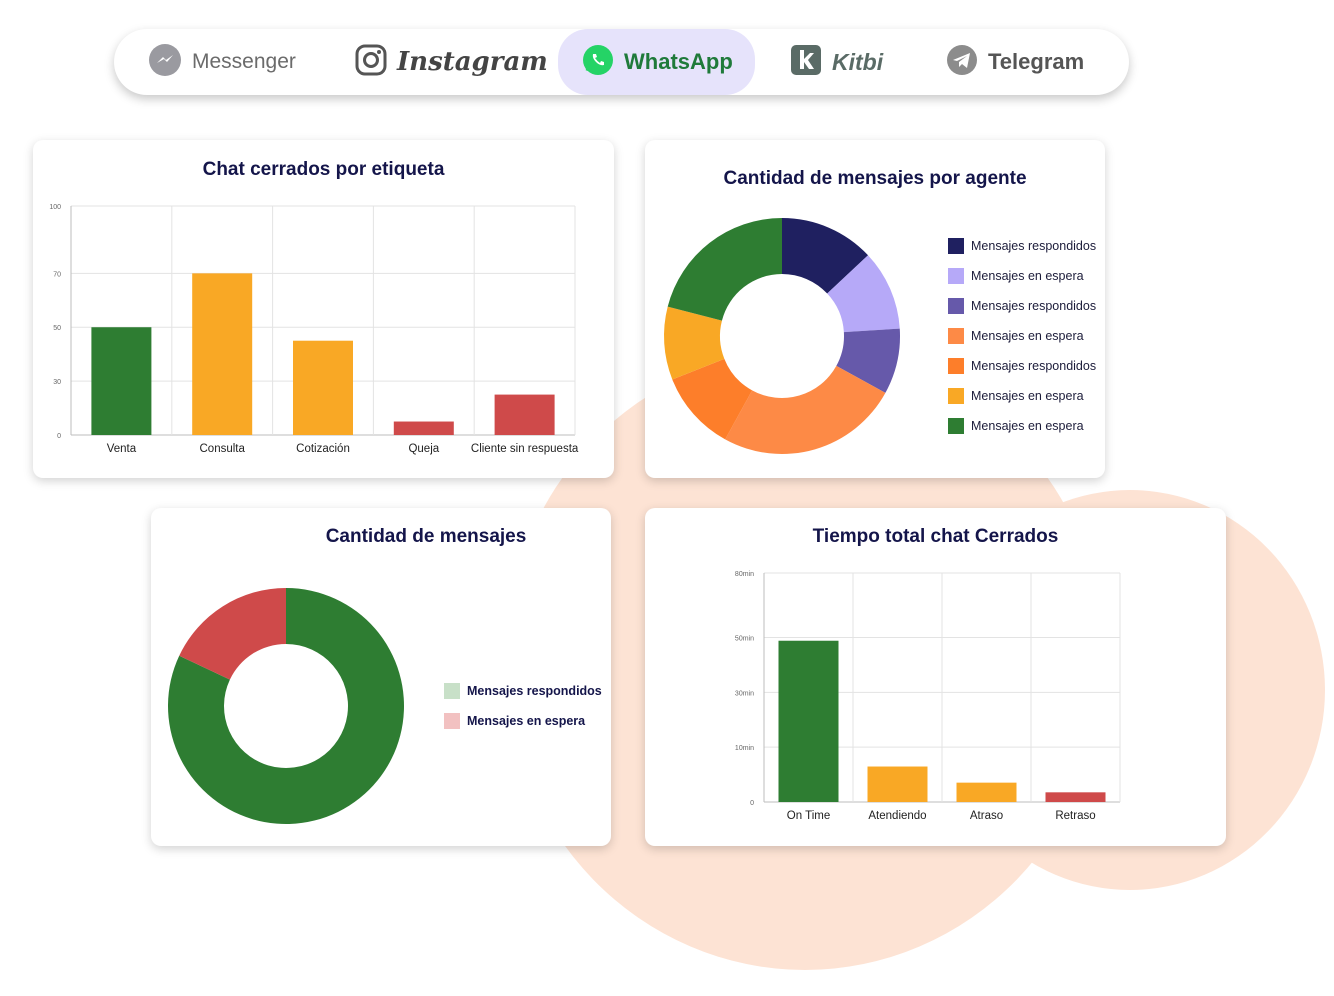  Describe the element at coordinates (875, 178) in the screenshot. I see `chart-title: Cantidad de mensajes por agente` at that location.